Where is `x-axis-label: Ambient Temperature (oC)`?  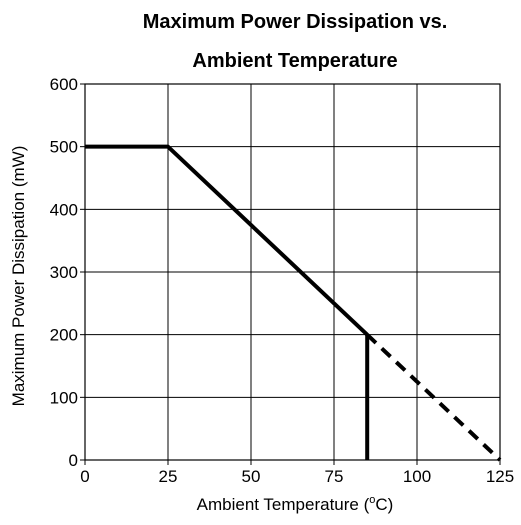 x-axis-label: Ambient Temperature (oC) is located at coordinates (295, 504).